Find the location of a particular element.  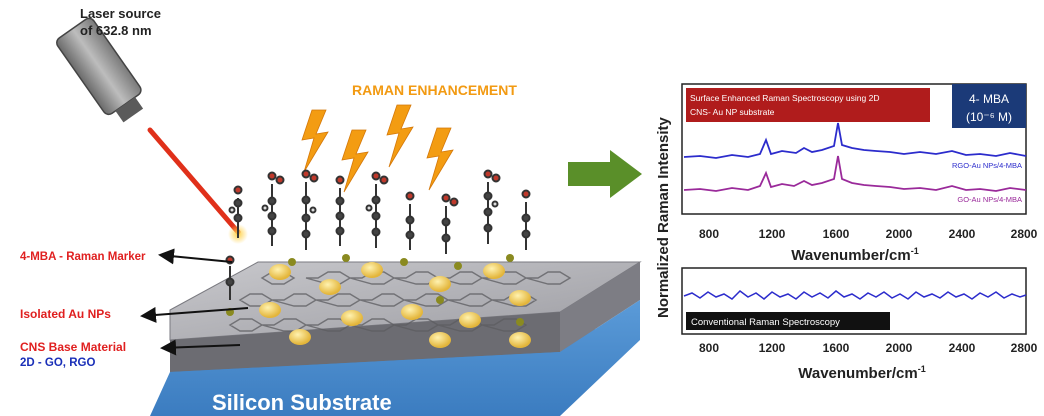

molecule-badge-line2: (10⁻⁶ M) is located at coordinates (989, 117).